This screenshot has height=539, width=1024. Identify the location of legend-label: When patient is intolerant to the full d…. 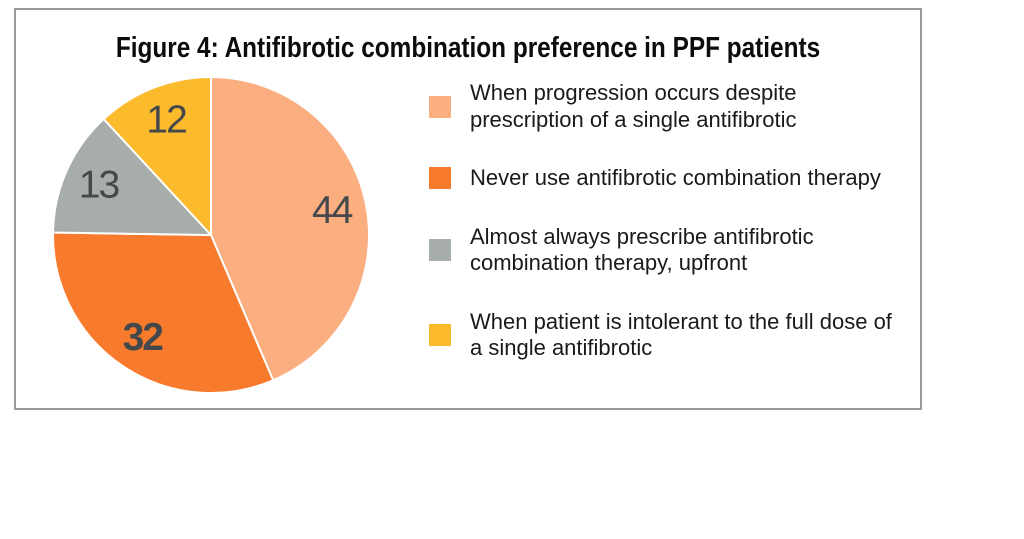
(681, 334).